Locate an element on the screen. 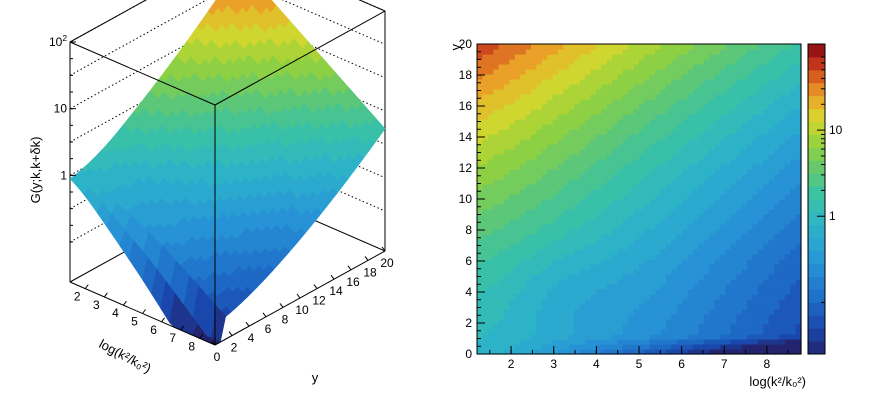 This screenshot has width=872, height=415. colorbar-tick-label: 10 is located at coordinates (836, 130).